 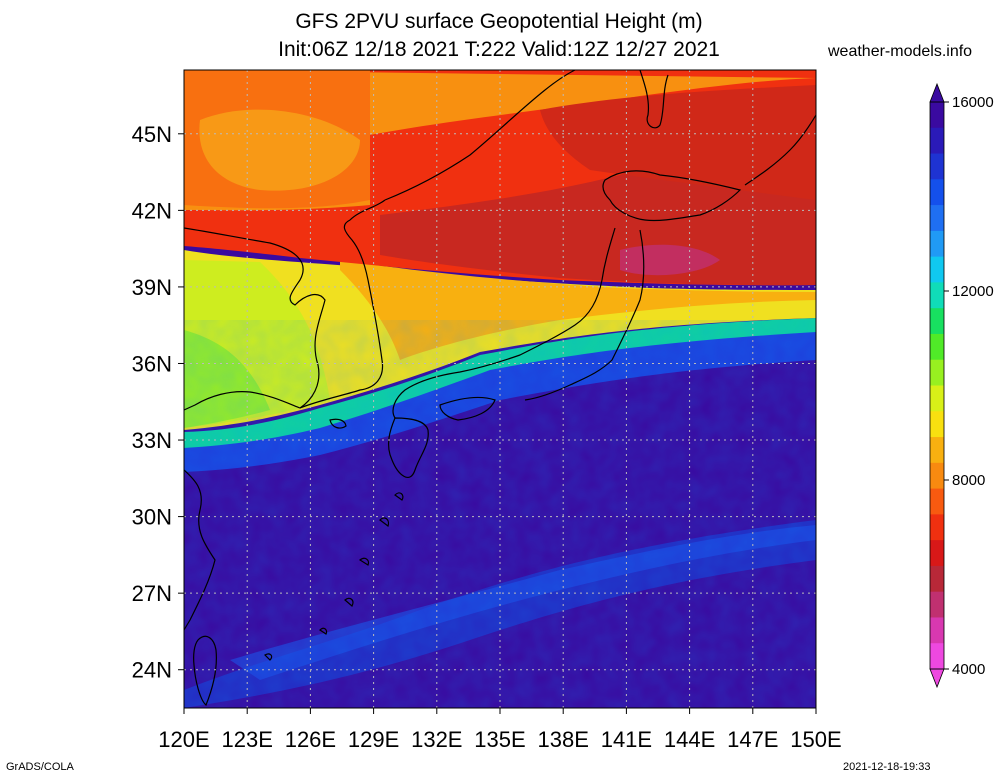 What do you see at coordinates (436, 739) in the screenshot?
I see `lon-tick-label: 132E` at bounding box center [436, 739].